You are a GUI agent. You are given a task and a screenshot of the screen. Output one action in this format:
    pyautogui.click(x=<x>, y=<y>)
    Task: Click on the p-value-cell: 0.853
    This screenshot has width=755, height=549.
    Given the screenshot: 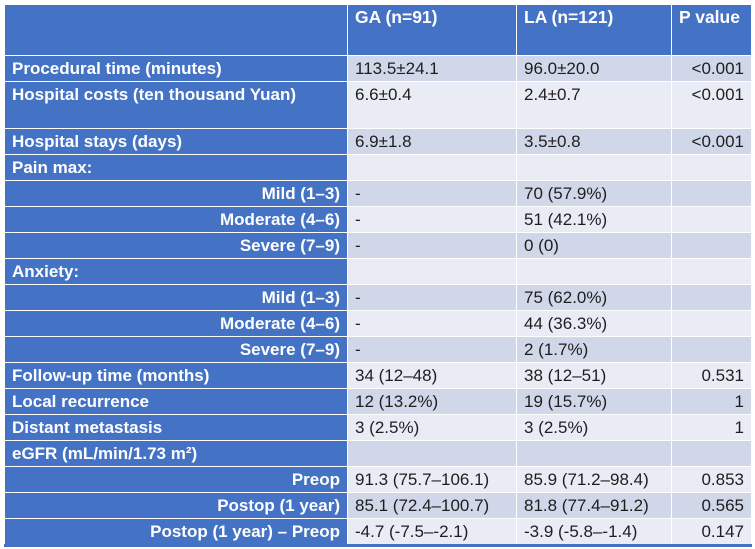 What is the action you would take?
    pyautogui.click(x=711, y=479)
    